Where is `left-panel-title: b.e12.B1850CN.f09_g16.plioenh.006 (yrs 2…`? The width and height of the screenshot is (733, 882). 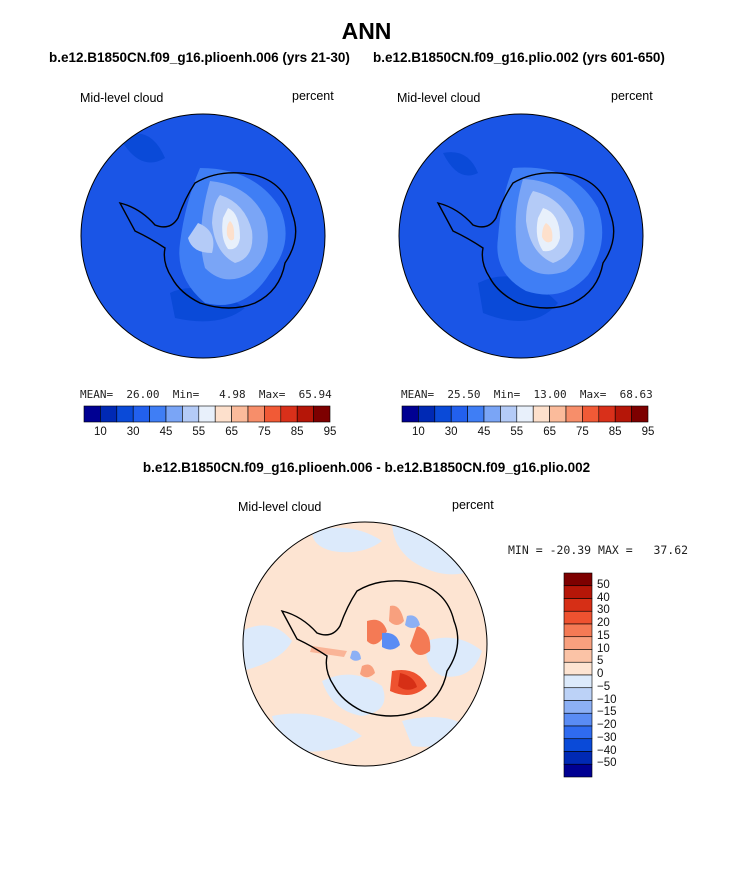 left-panel-title: b.e12.B1850CN.f09_g16.plioenh.006 (yrs 2… is located at coordinates (199, 57).